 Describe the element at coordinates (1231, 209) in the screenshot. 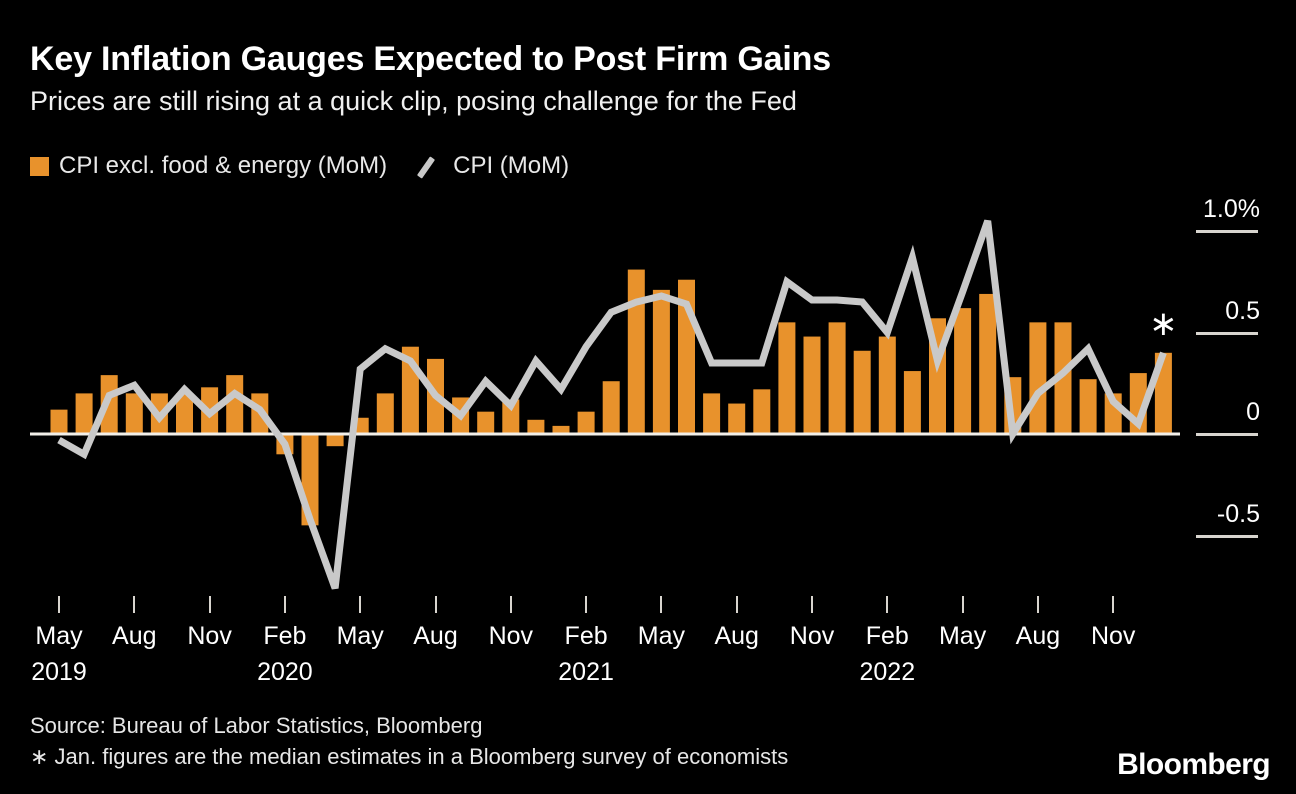

I see `y-axis-label: 1.0%` at that location.